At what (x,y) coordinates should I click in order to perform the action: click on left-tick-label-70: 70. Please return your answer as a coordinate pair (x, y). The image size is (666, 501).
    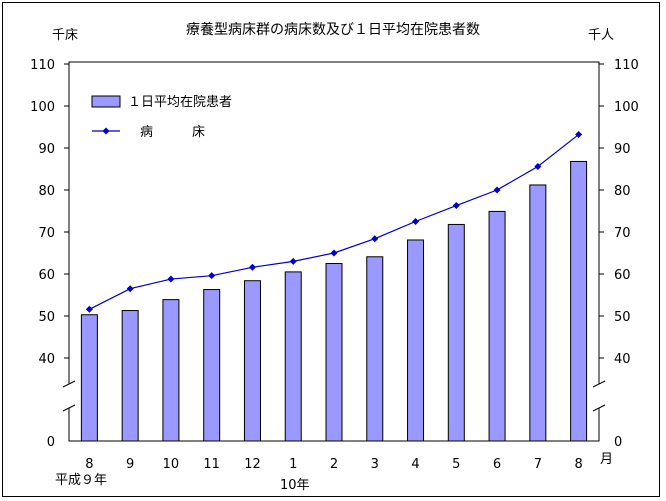
    Looking at the image, I should click on (46, 233).